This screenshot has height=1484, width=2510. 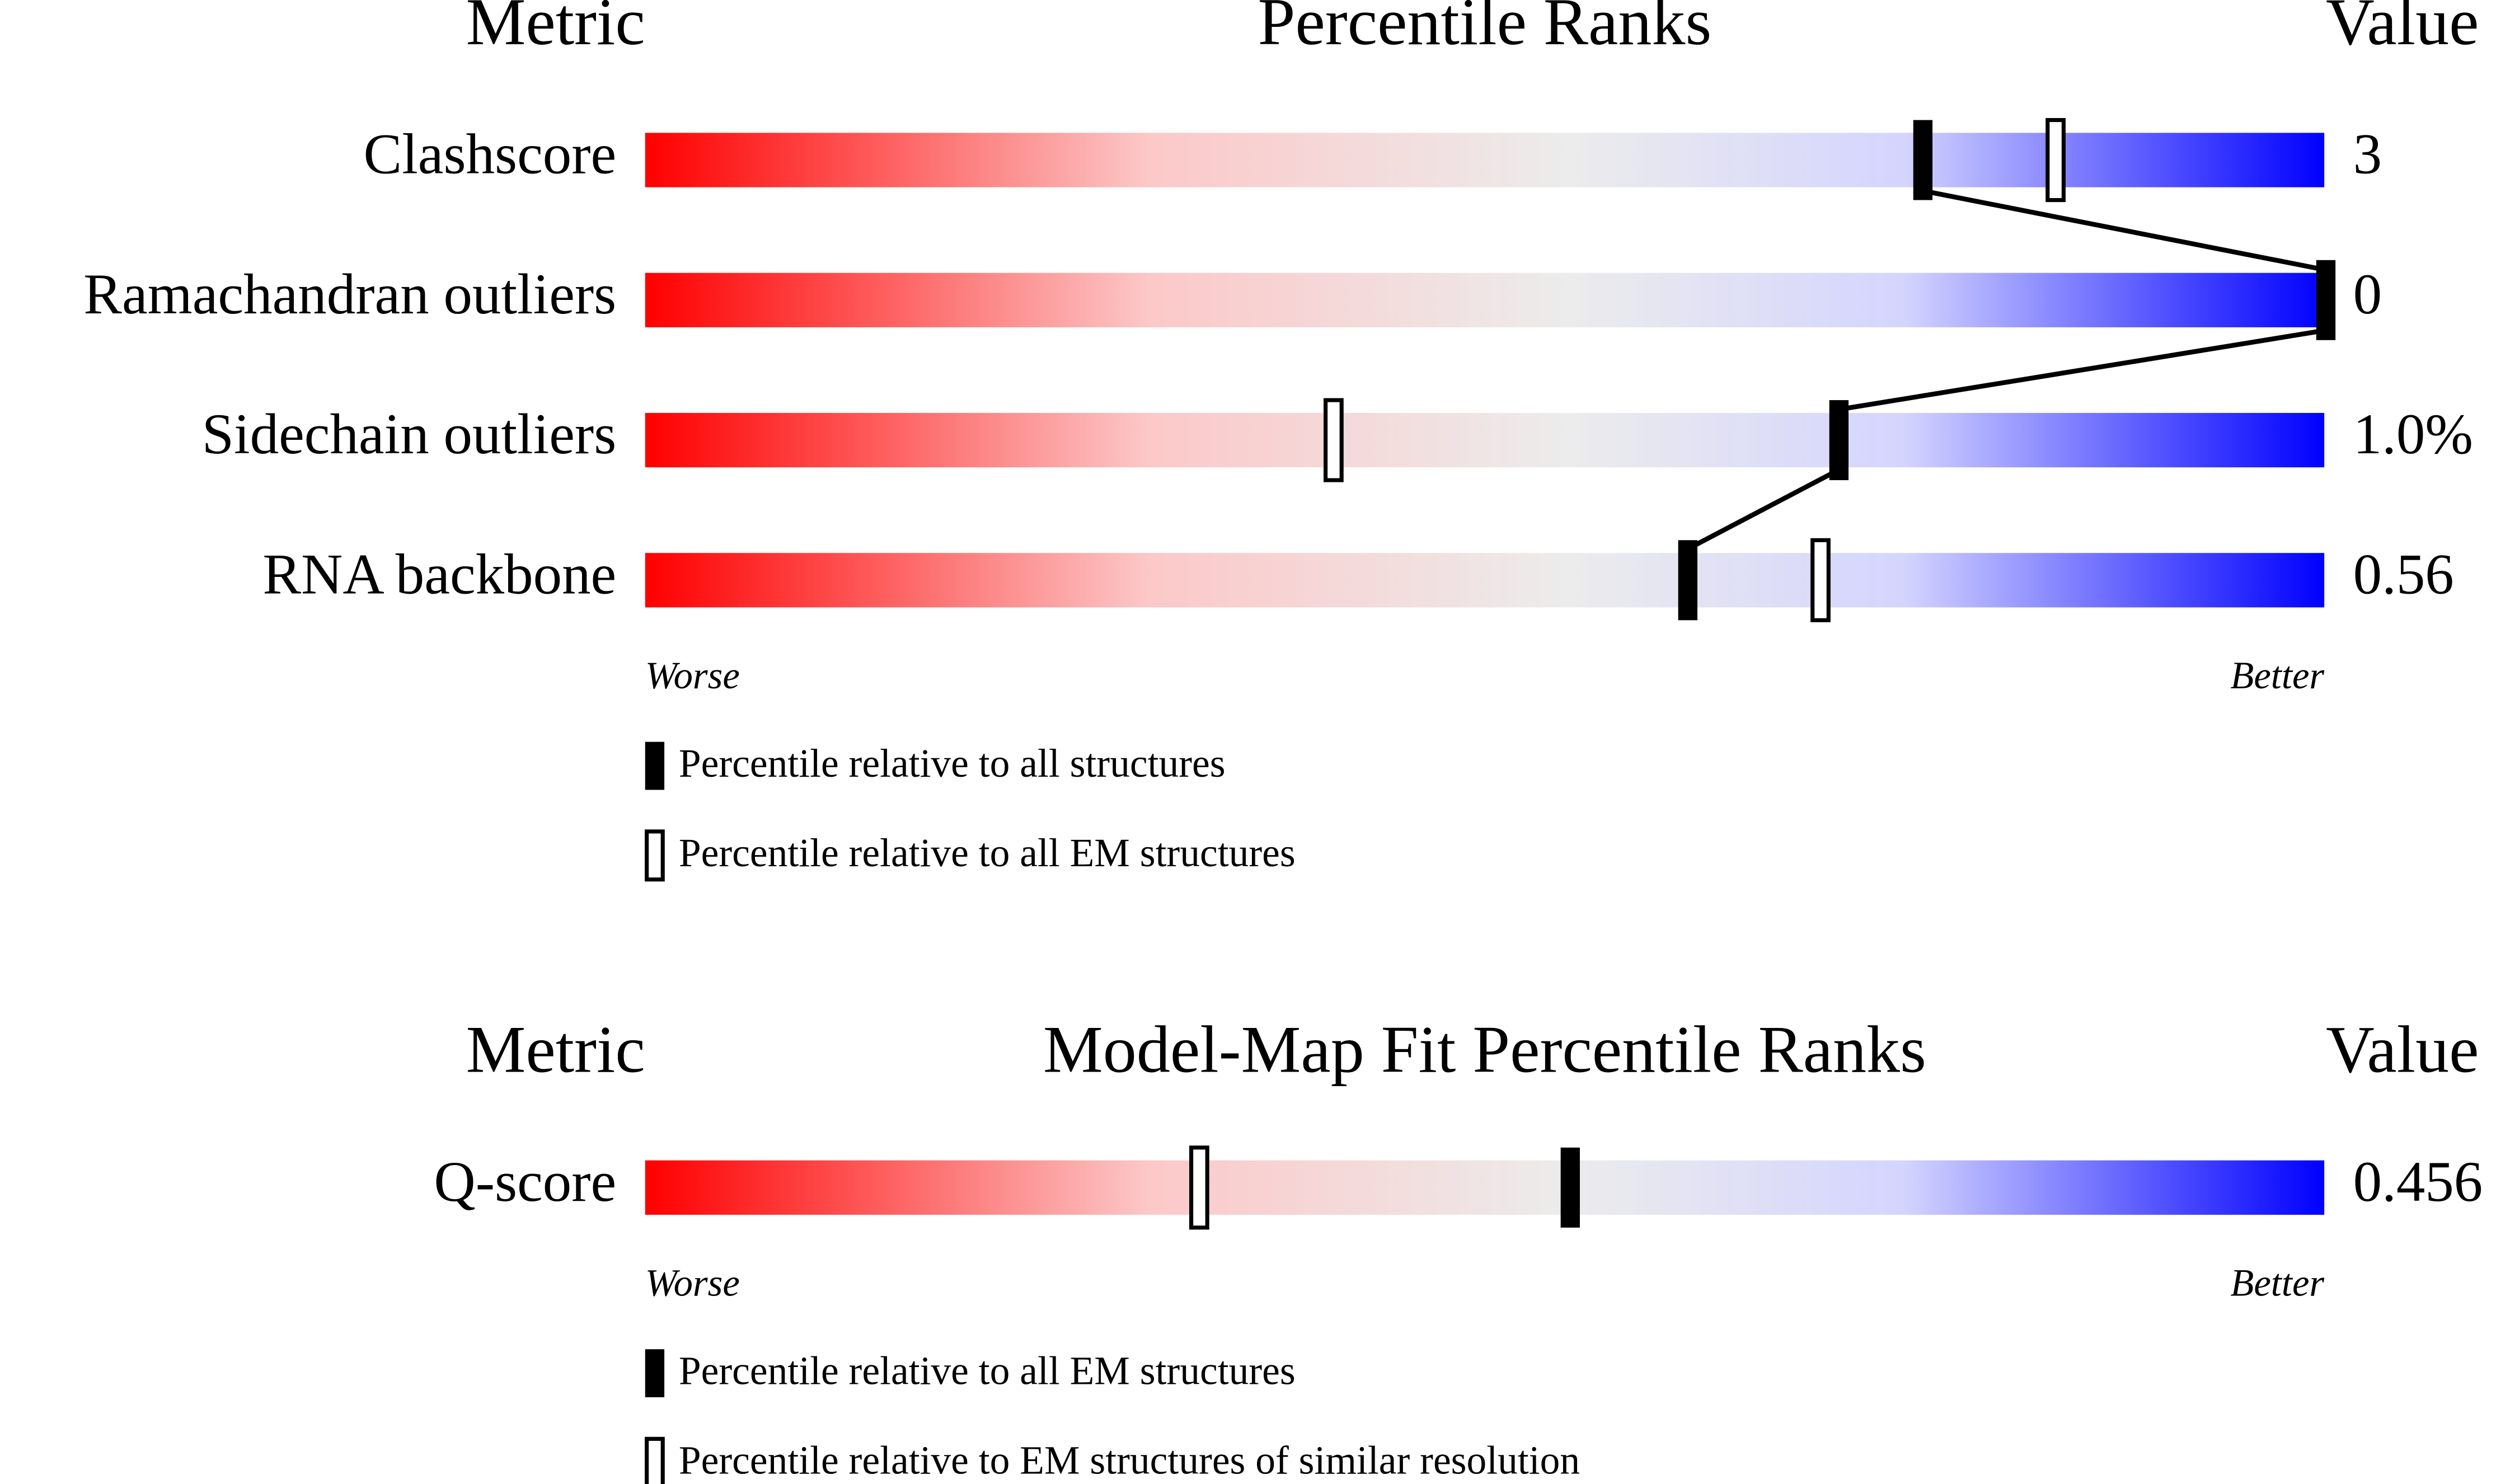 What do you see at coordinates (2413, 434) in the screenshot?
I see `metric-value: 1.0%` at bounding box center [2413, 434].